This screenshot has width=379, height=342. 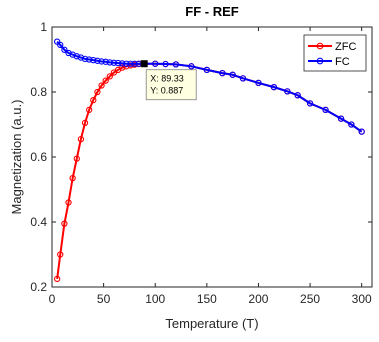 I want to click on x-tick-label: 250, so click(x=310, y=299).